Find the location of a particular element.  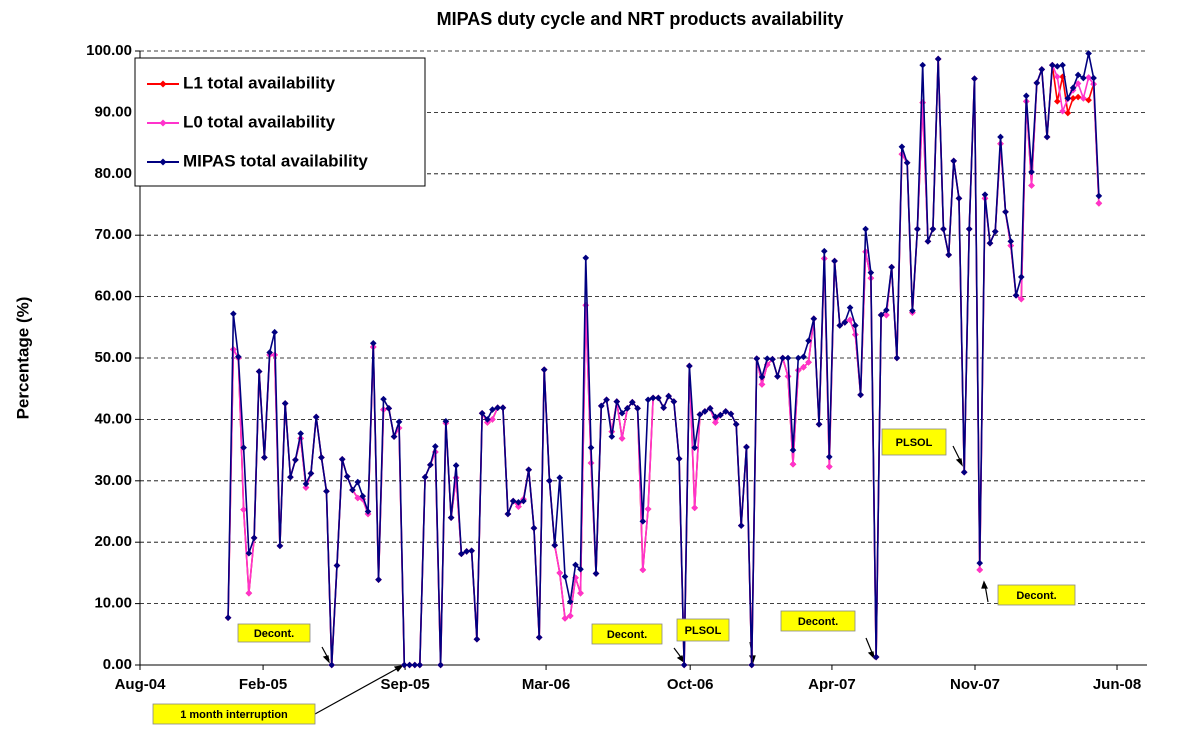

x-tick-label: Jun-08 is located at coordinates (1117, 684).